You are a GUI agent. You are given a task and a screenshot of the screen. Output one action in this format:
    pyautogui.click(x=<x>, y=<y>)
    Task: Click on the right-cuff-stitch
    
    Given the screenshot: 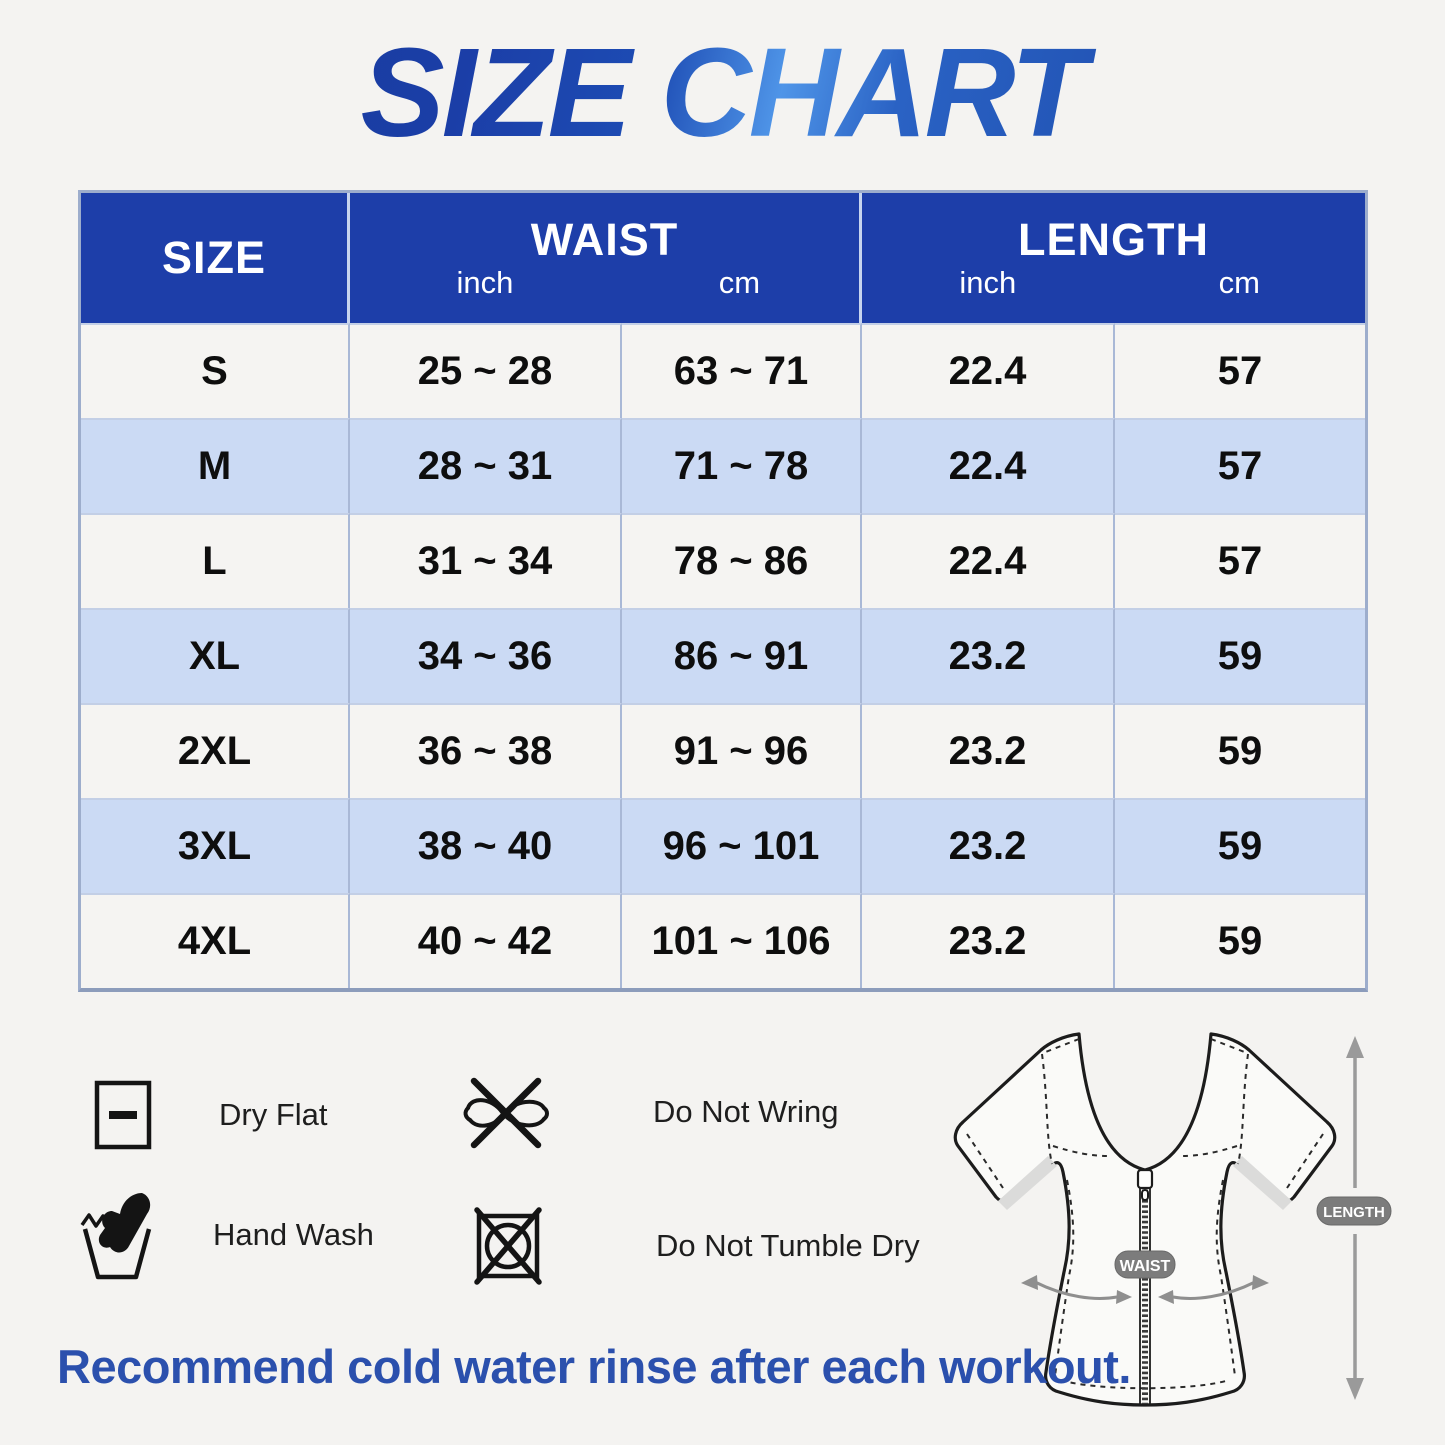 What is the action you would take?
    pyautogui.click(x=1305, y=1161)
    